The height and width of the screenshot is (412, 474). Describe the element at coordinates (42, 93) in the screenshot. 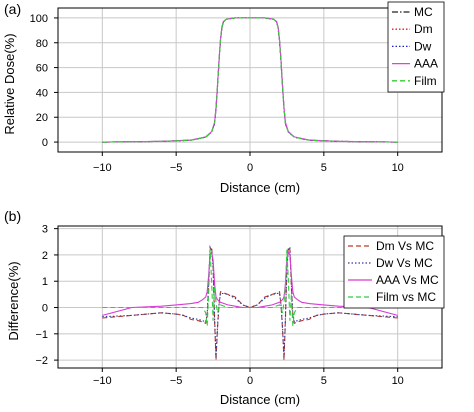

I see `y-tick-label: 40` at that location.